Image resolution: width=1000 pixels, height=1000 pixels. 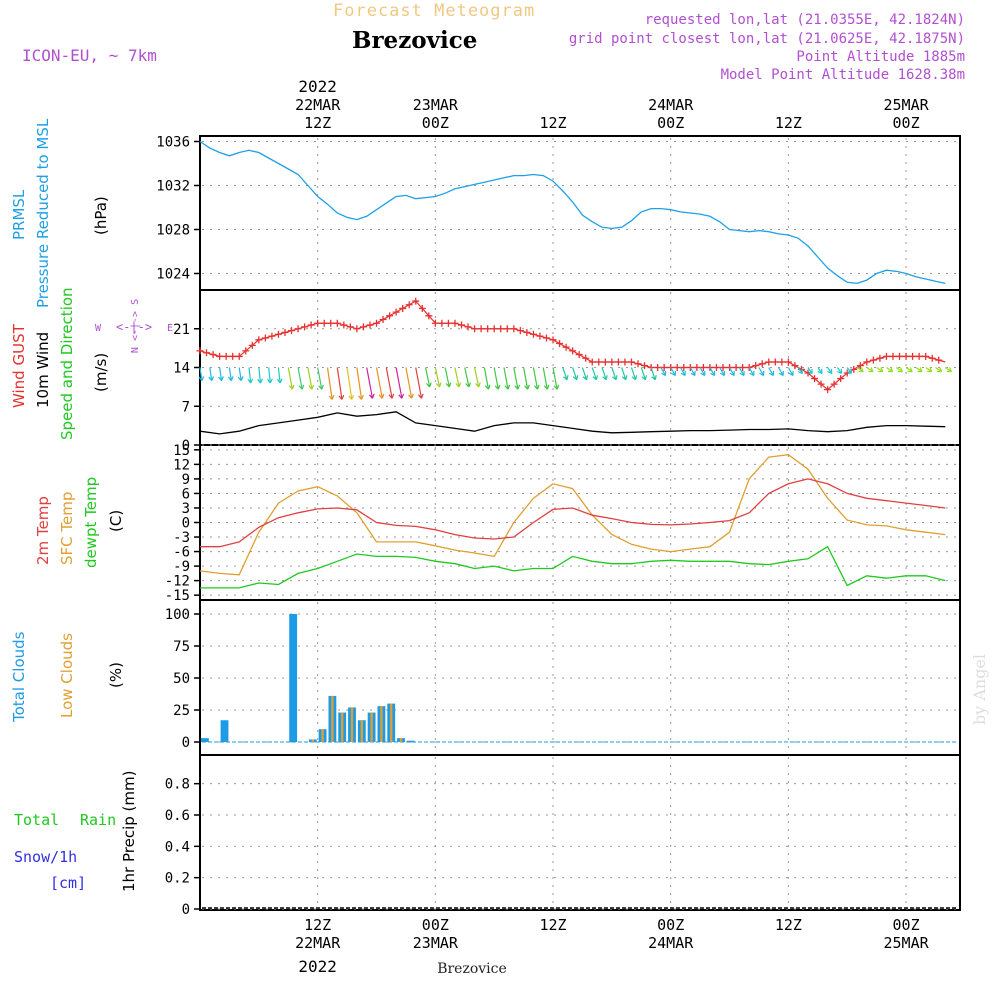 What do you see at coordinates (101, 215) in the screenshot?
I see `pressure-unit: (hPa)` at bounding box center [101, 215].